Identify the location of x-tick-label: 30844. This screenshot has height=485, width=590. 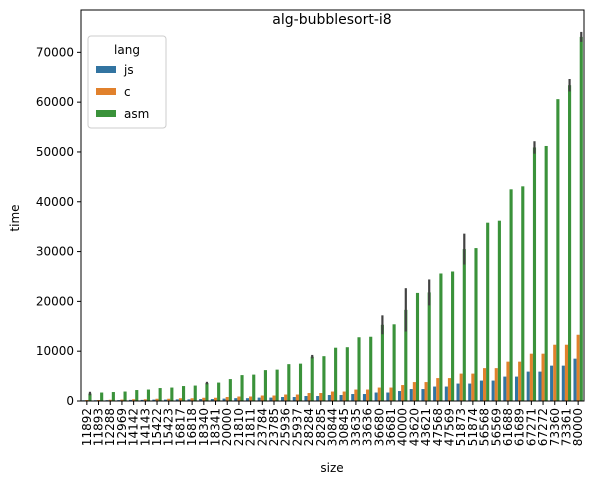
(333, 427).